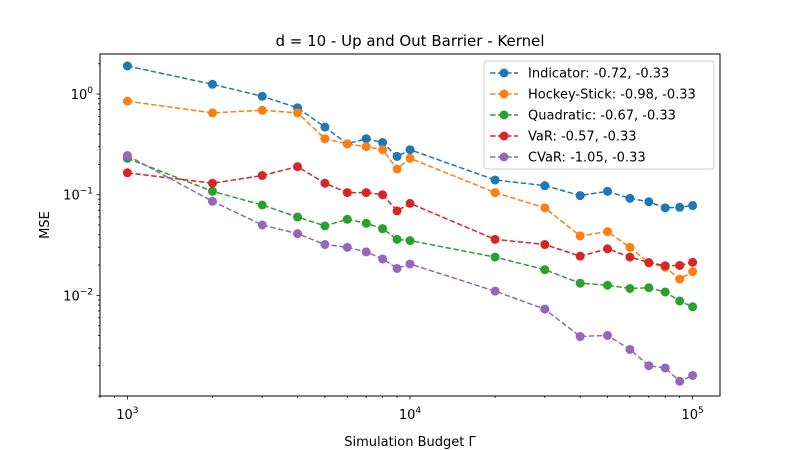 Image resolution: width=800 pixels, height=450 pixels. What do you see at coordinates (602, 116) in the screenshot?
I see `legend-label: Quadratic: -0.67, -0.33` at bounding box center [602, 116].